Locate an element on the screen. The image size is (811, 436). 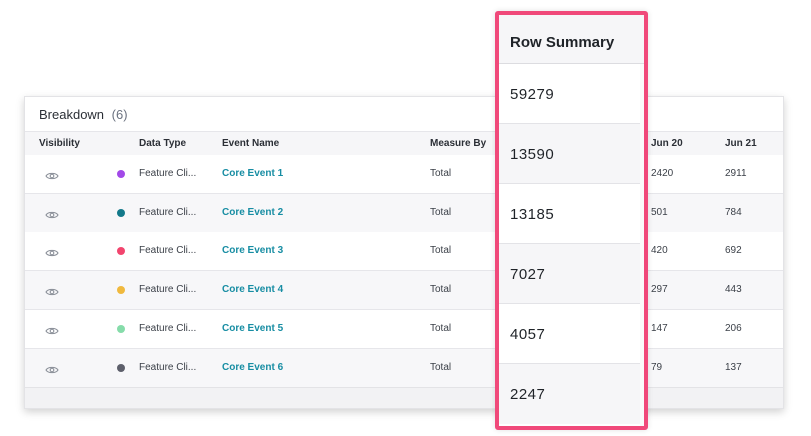
jun-21-value: 443 is located at coordinates (733, 290).